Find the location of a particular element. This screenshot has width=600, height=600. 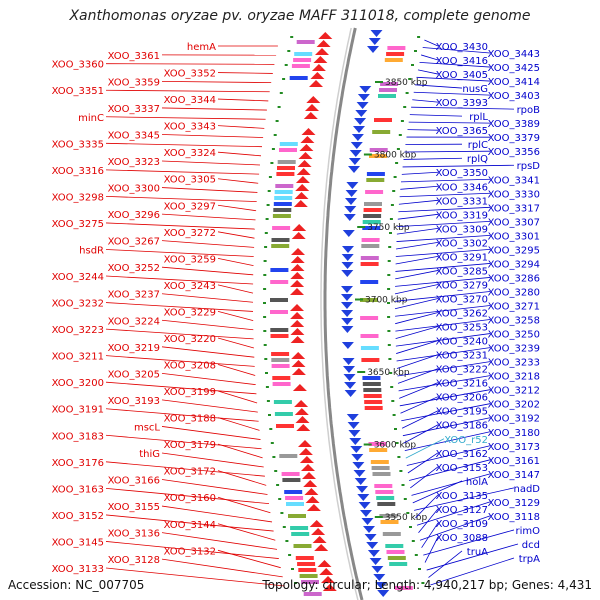

left-gene-label: XOO_3237 is located at coordinates (134, 295).